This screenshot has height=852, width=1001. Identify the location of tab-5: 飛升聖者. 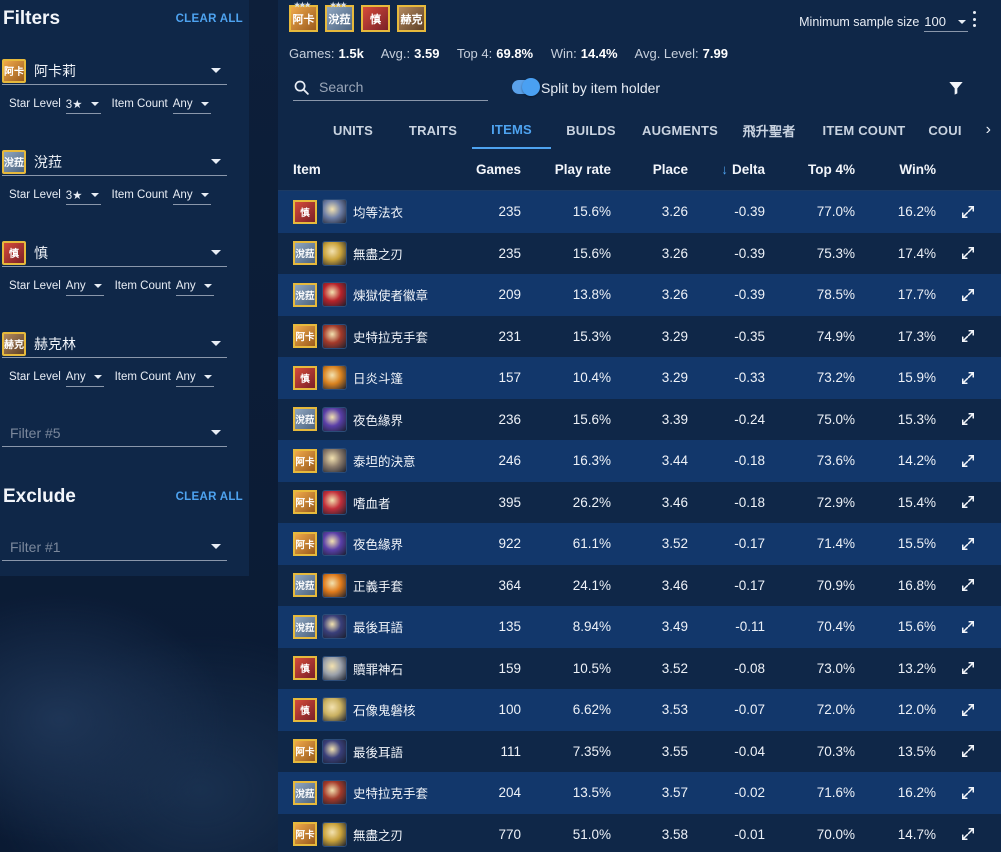
(769, 131).